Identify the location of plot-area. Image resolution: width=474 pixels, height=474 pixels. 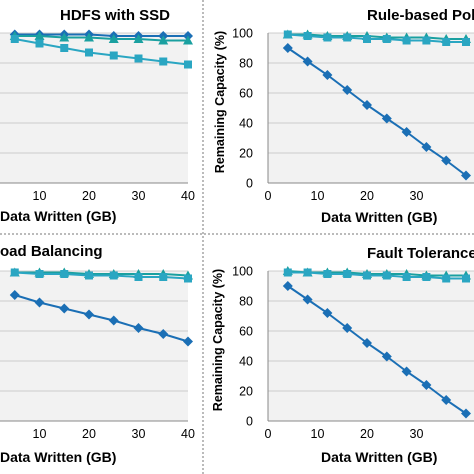
(94, 108).